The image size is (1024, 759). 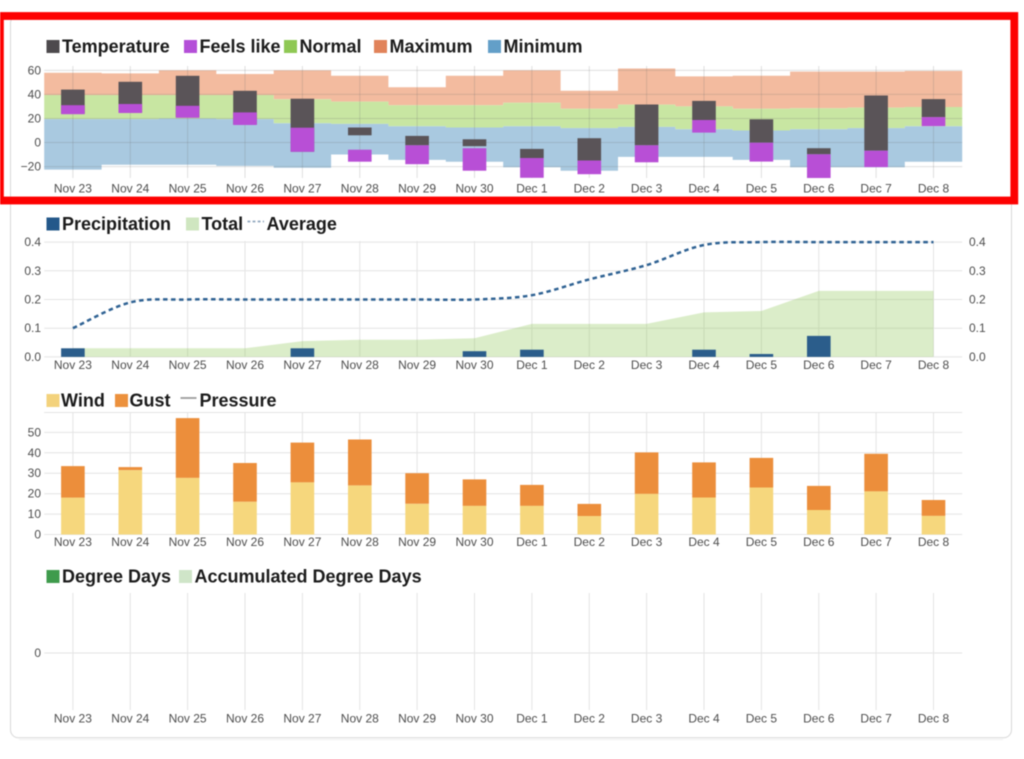 What do you see at coordinates (543, 47) in the screenshot?
I see `svg-text: Minimum` at bounding box center [543, 47].